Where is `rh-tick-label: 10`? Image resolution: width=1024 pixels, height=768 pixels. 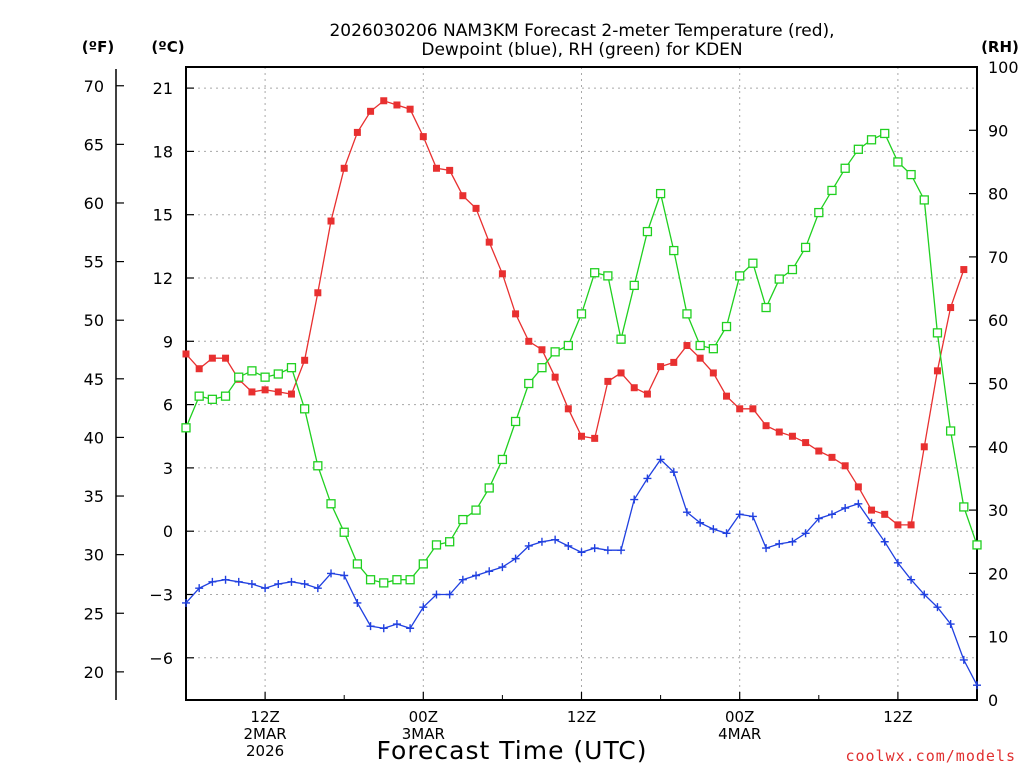
rh-tick-label: 10 is located at coordinates (998, 637).